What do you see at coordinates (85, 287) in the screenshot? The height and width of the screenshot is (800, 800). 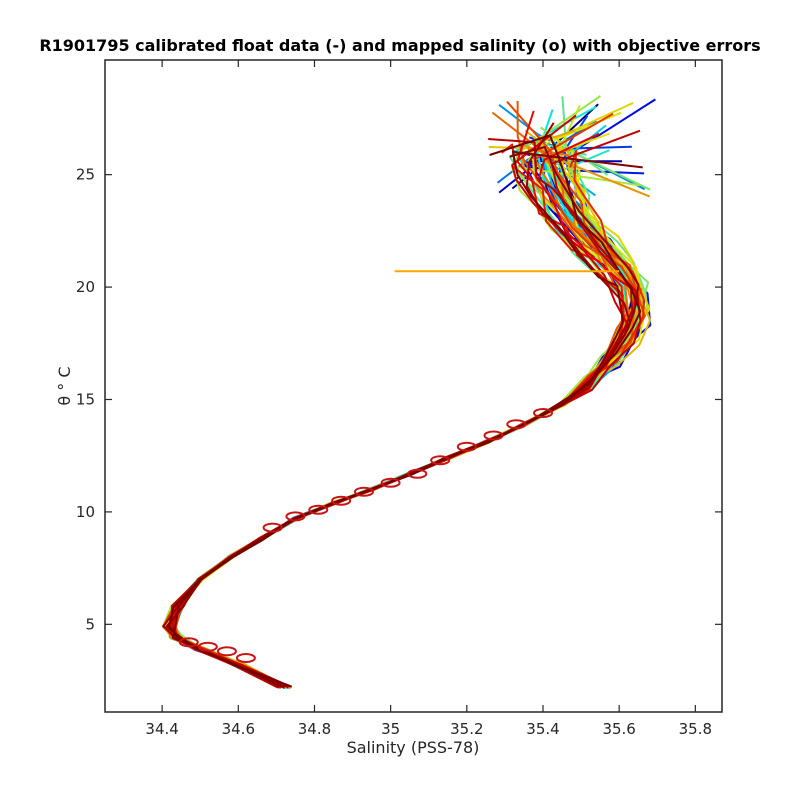 I see `y-tick-label: 20` at bounding box center [85, 287].